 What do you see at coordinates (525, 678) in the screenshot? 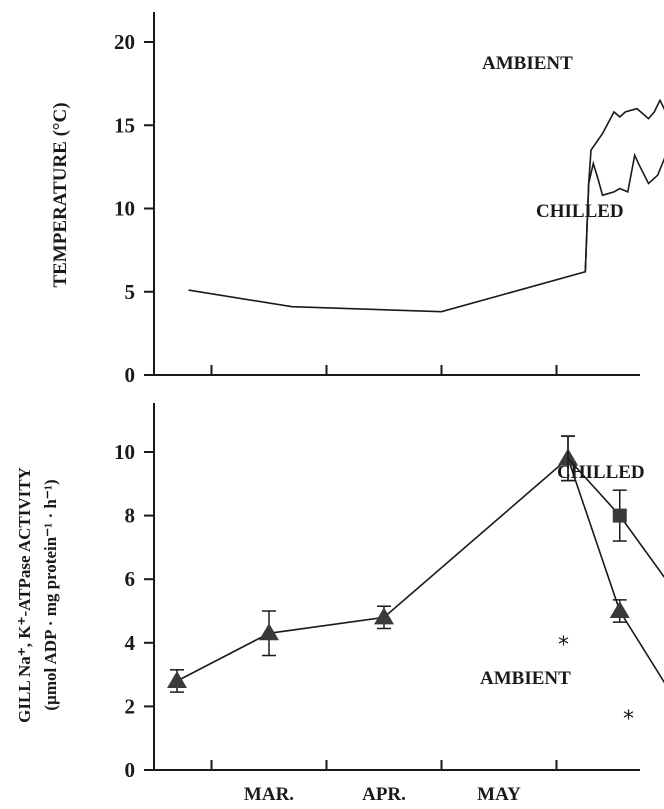
I see `atpase-ambient-label: AMBIENT` at bounding box center [525, 678].